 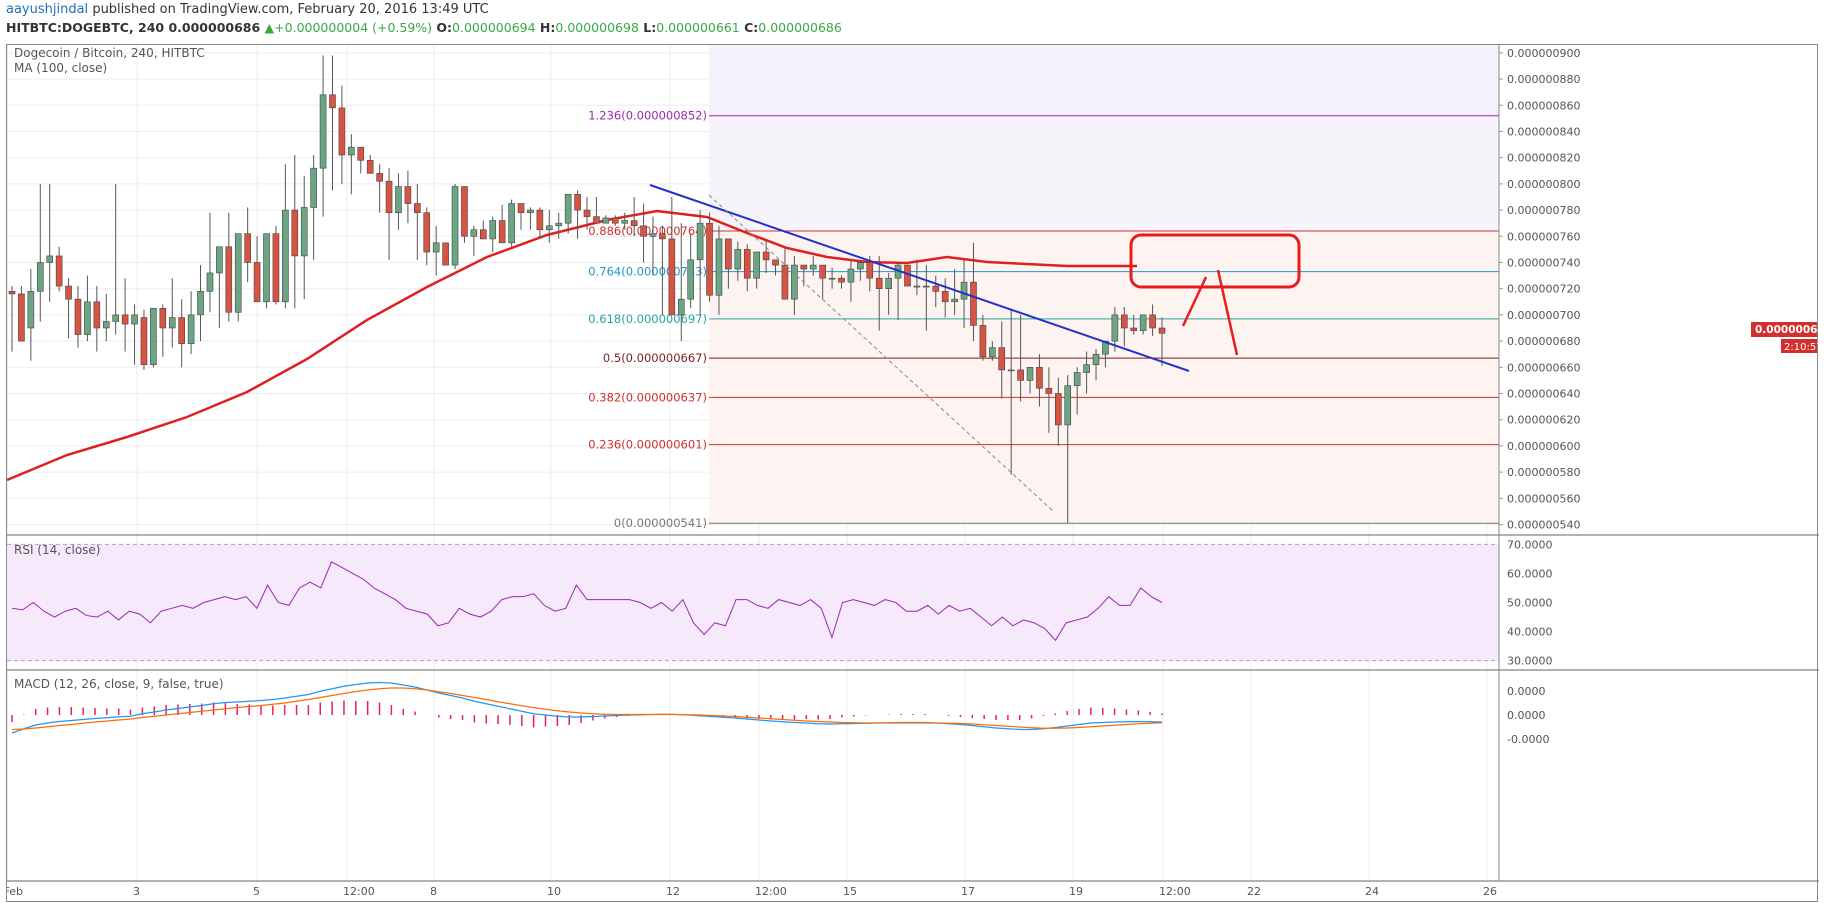 What do you see at coordinates (1543, 184) in the screenshot?
I see `y-tick-label: 0.000000800` at bounding box center [1543, 184].